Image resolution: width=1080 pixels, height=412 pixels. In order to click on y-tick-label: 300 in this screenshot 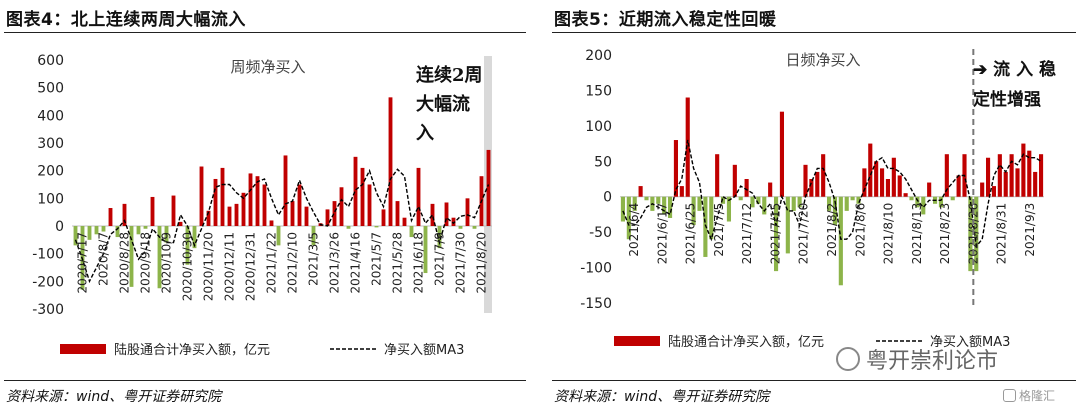, I will do `click(50, 144)`.